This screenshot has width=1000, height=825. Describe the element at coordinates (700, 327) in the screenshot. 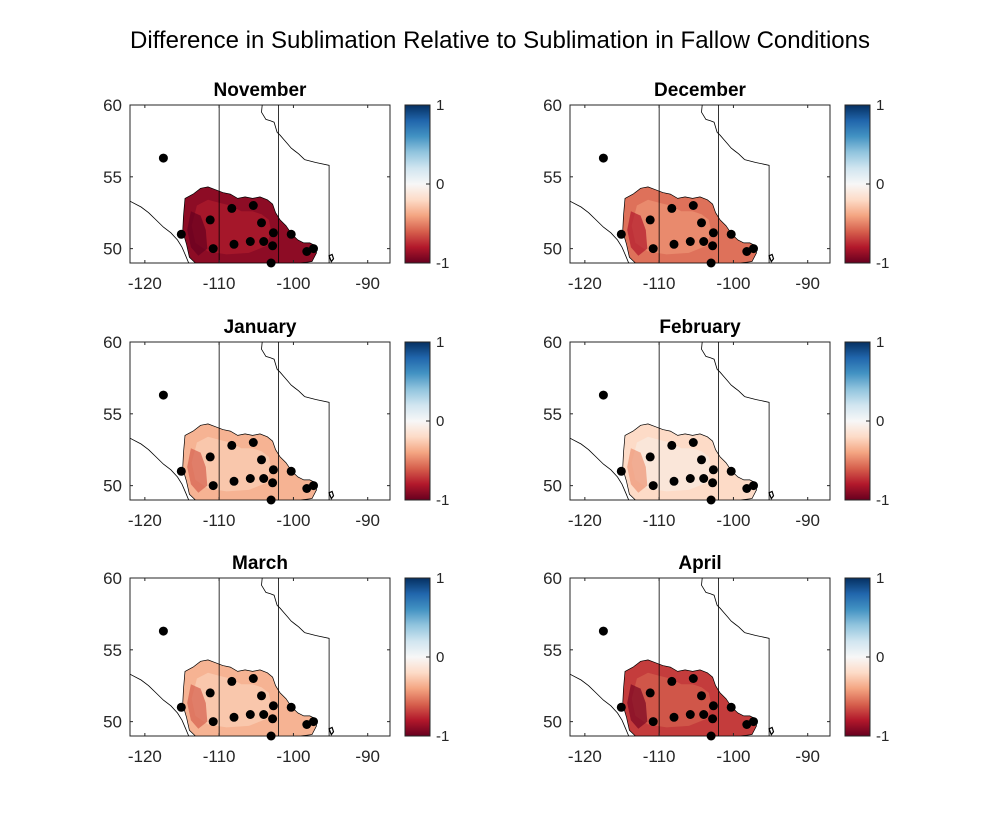

I see `panel-title: February` at that location.